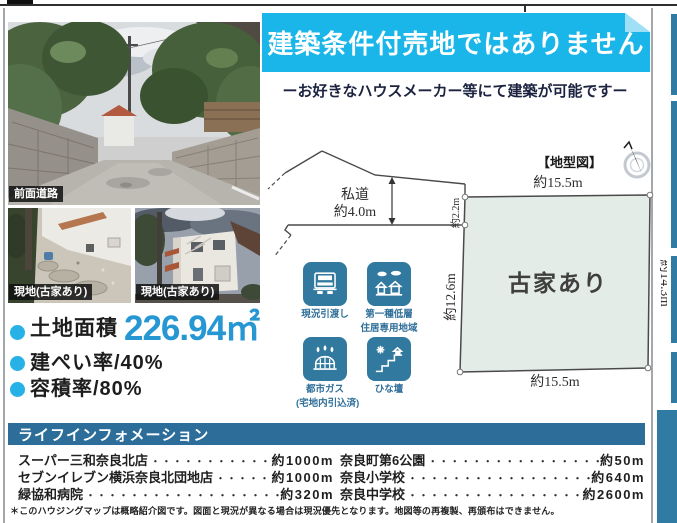 The width and height of the screenshot is (677, 523). What do you see at coordinates (389, 359) in the screenshot?
I see `terraced-lot-icon` at bounding box center [389, 359].